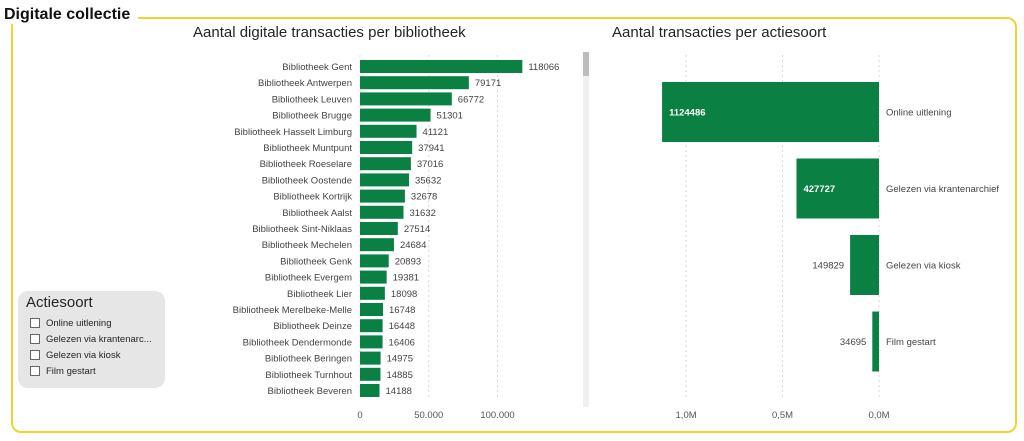 The image size is (1024, 441). Describe the element at coordinates (406, 278) in the screenshot. I see `data-label: 19381` at that location.